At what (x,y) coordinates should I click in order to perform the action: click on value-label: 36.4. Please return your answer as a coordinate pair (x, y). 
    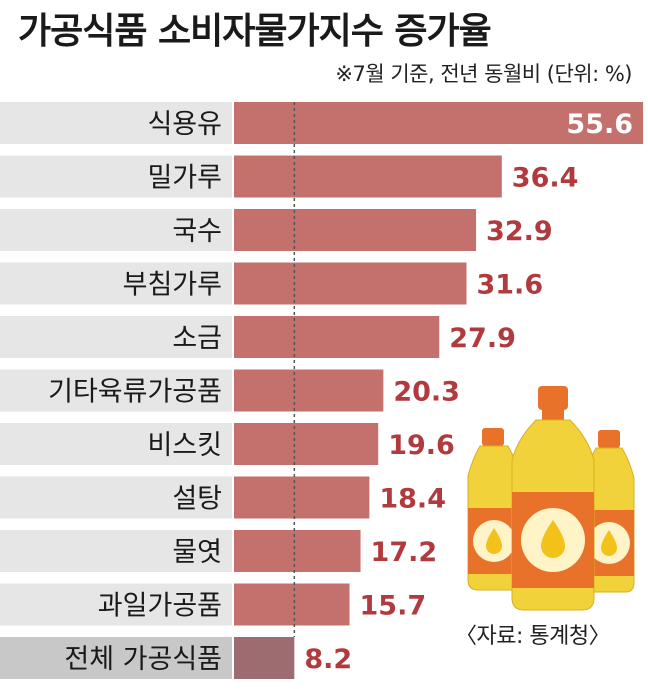
    Looking at the image, I should click on (545, 178).